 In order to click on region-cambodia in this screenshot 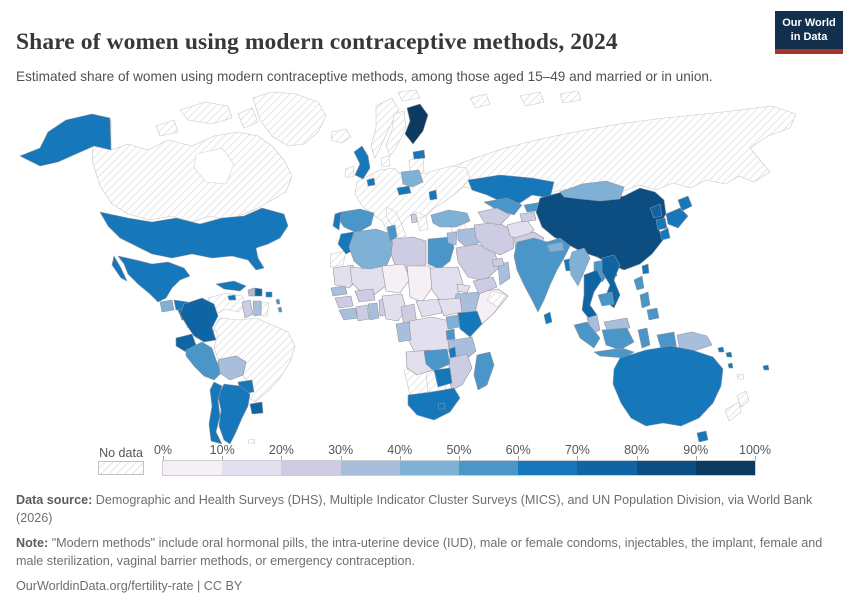, I will do `click(606, 299)`.